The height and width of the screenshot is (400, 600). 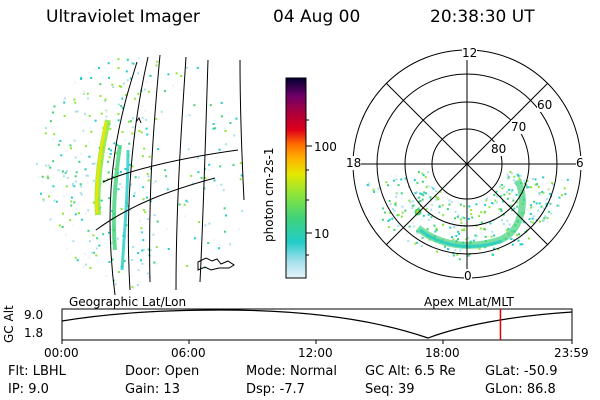 I want to click on timeline-xtick-2: 12:00, so click(x=315, y=353).